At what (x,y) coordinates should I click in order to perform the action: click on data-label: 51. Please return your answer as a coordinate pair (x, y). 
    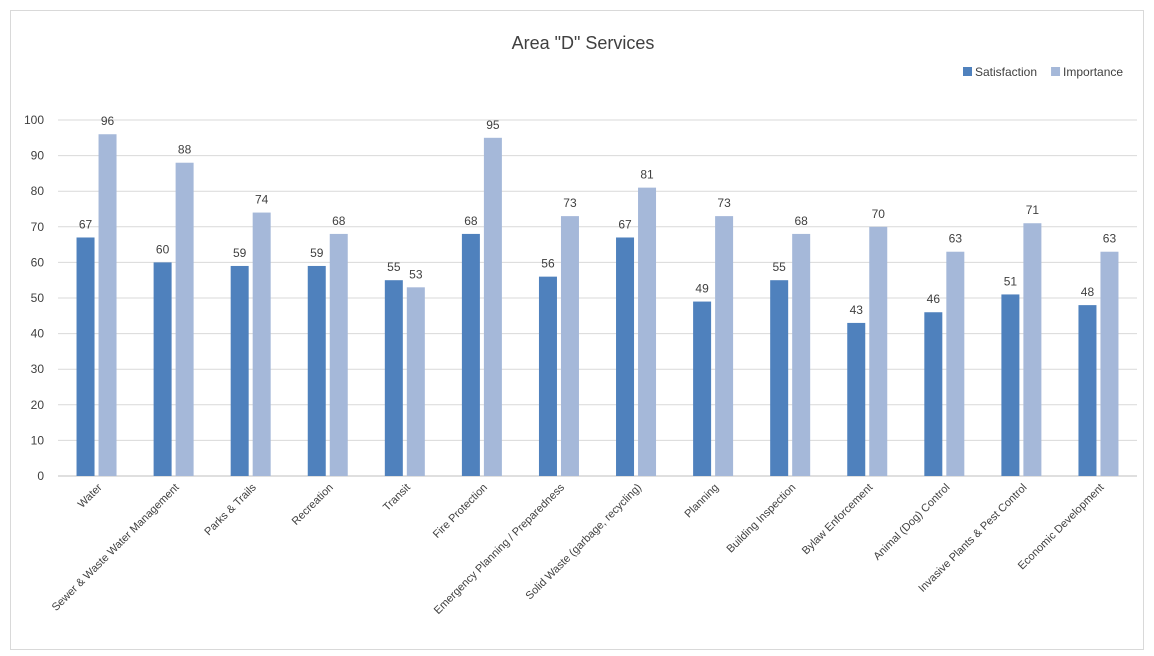
    Looking at the image, I should click on (1011, 281).